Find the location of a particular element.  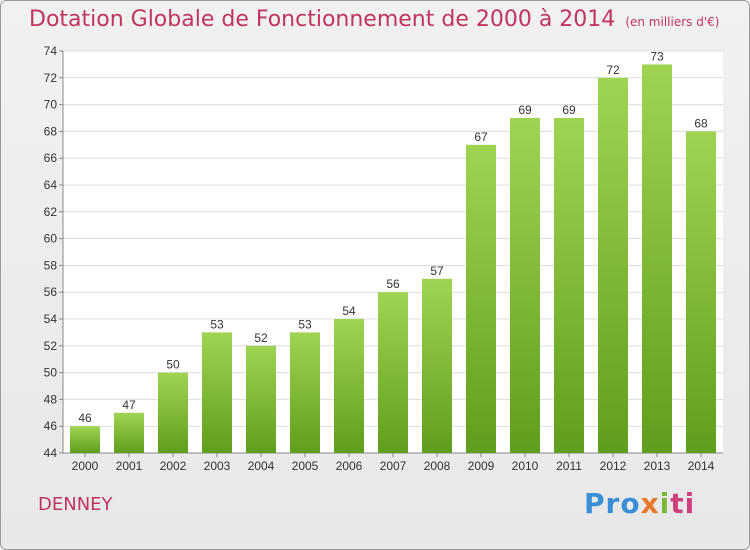

y-tick-label: 56 is located at coordinates (51, 292).